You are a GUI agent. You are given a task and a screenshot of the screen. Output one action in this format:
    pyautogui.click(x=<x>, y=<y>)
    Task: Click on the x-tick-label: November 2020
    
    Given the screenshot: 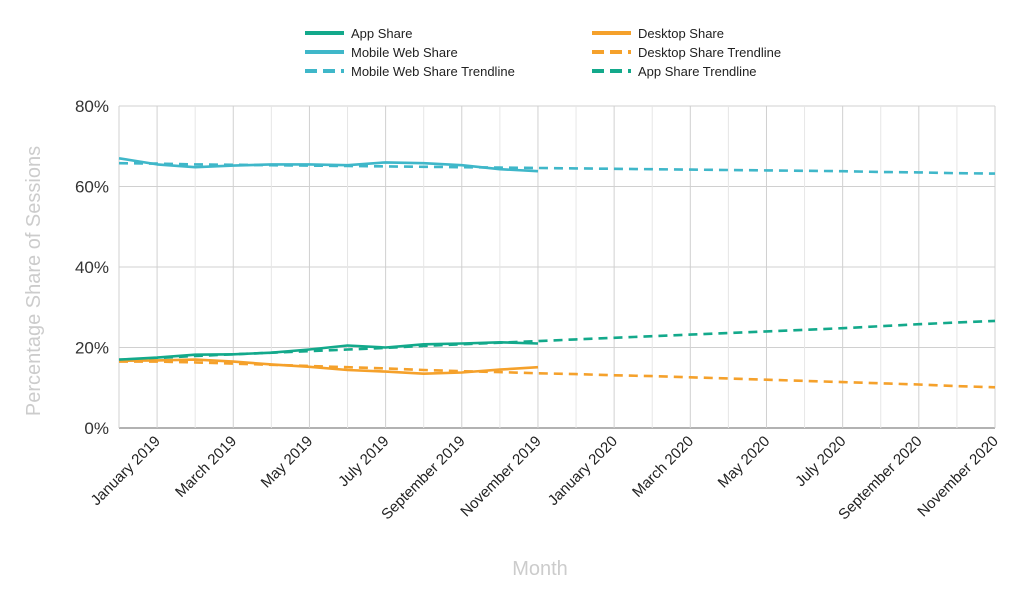 What is the action you would take?
    pyautogui.click(x=957, y=476)
    